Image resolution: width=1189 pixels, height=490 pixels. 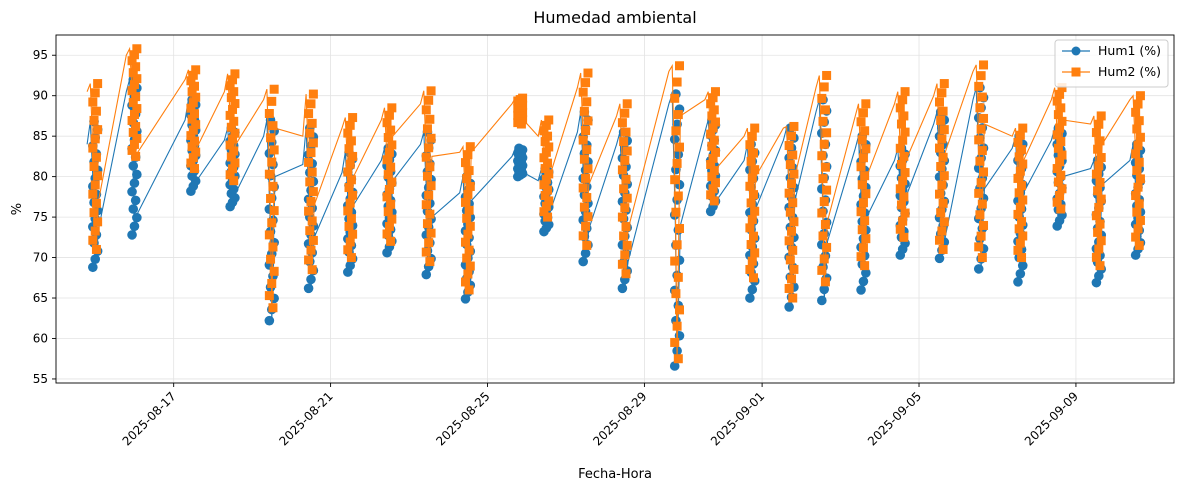 I want to click on legend-marker-hum2, so click(x=1076, y=72).